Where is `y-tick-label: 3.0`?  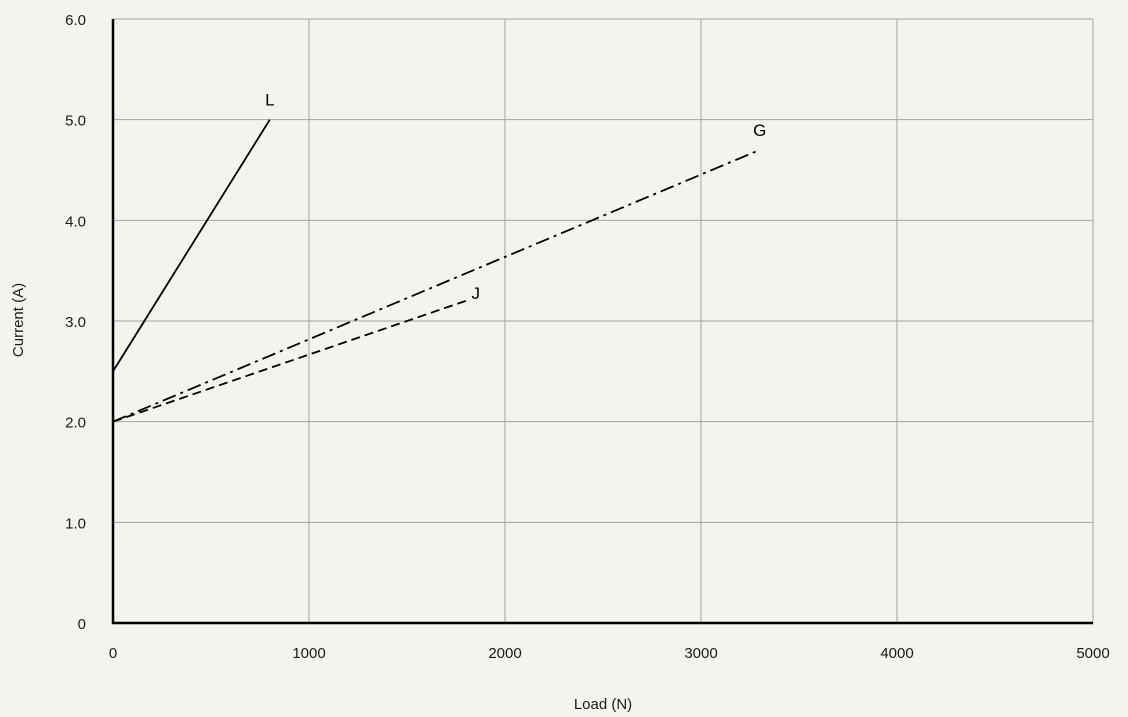
y-tick-label: 3.0 is located at coordinates (75, 322).